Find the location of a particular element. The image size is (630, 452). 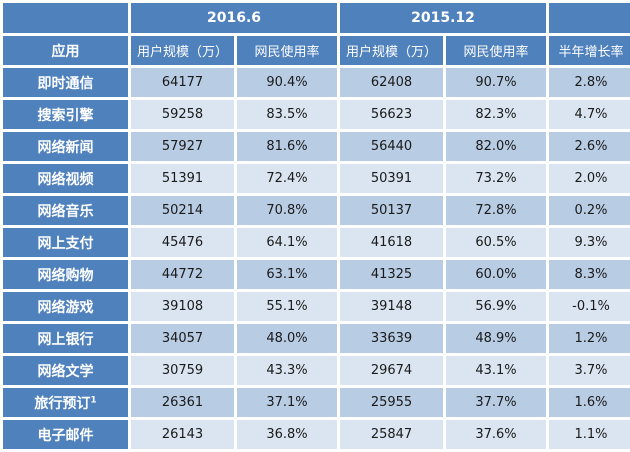

table-row: 网络视频 51391 72.4% 50391 73.2% 2.0% is located at coordinates (316, 178).